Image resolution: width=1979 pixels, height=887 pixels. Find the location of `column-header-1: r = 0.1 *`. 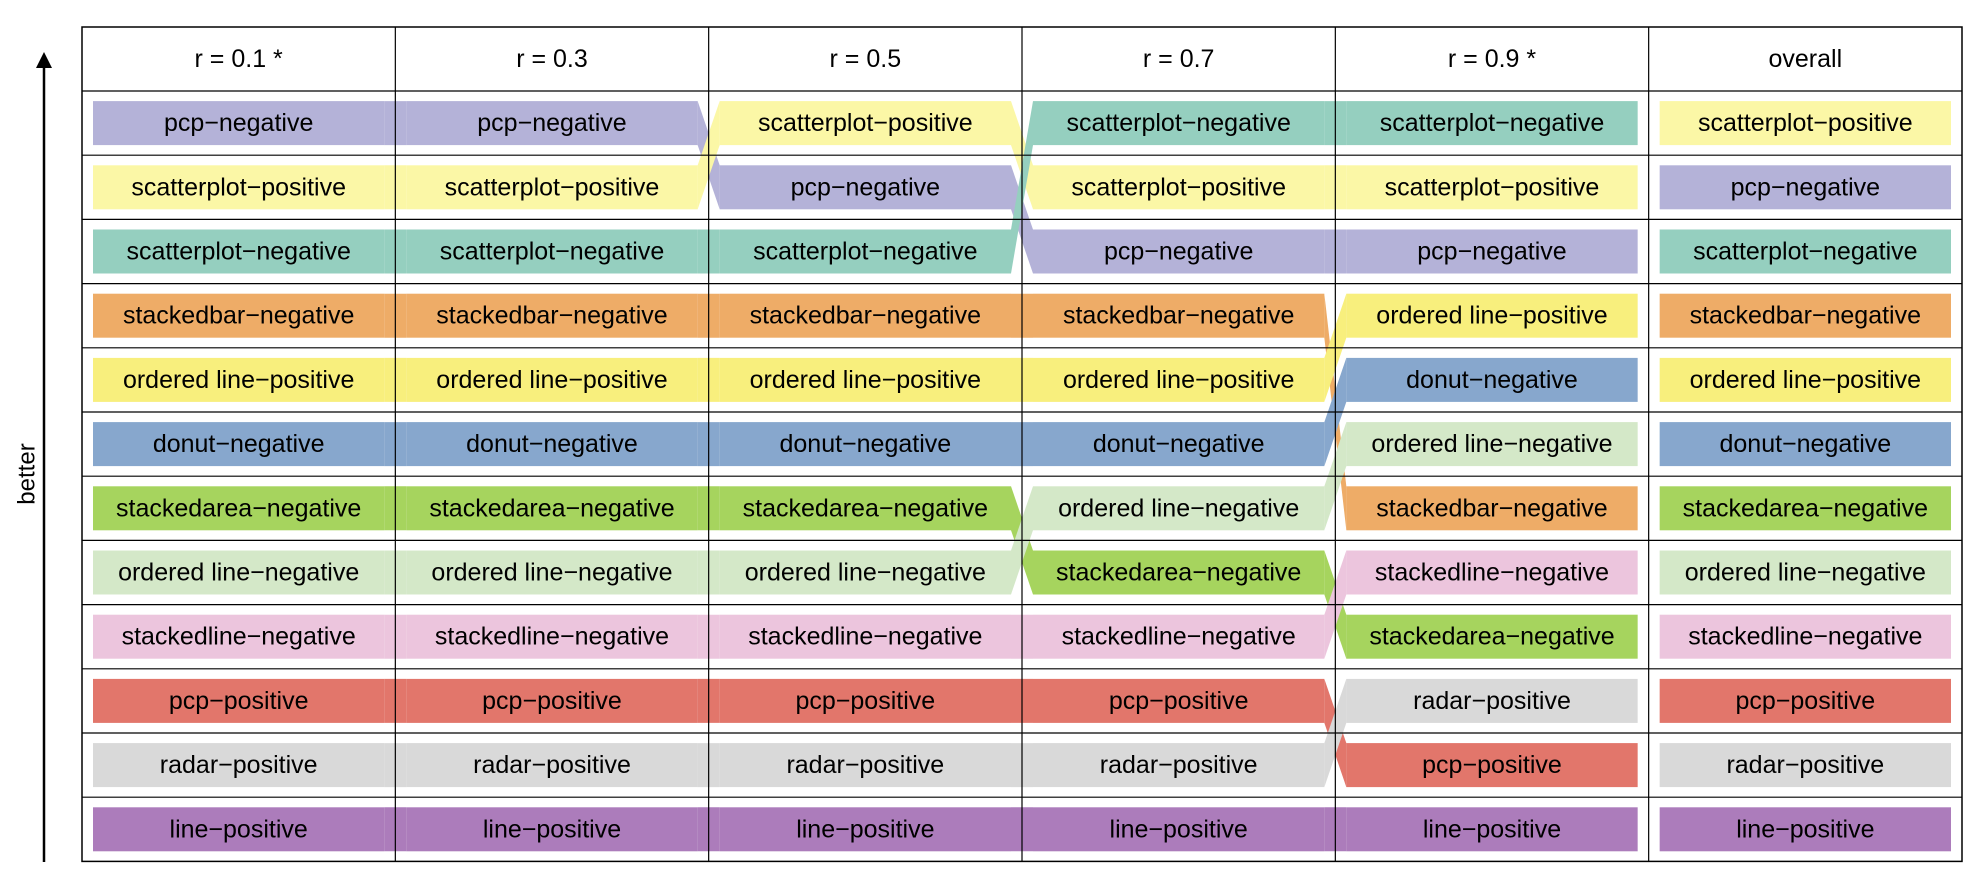

column-header-1: r = 0.1 * is located at coordinates (239, 59).